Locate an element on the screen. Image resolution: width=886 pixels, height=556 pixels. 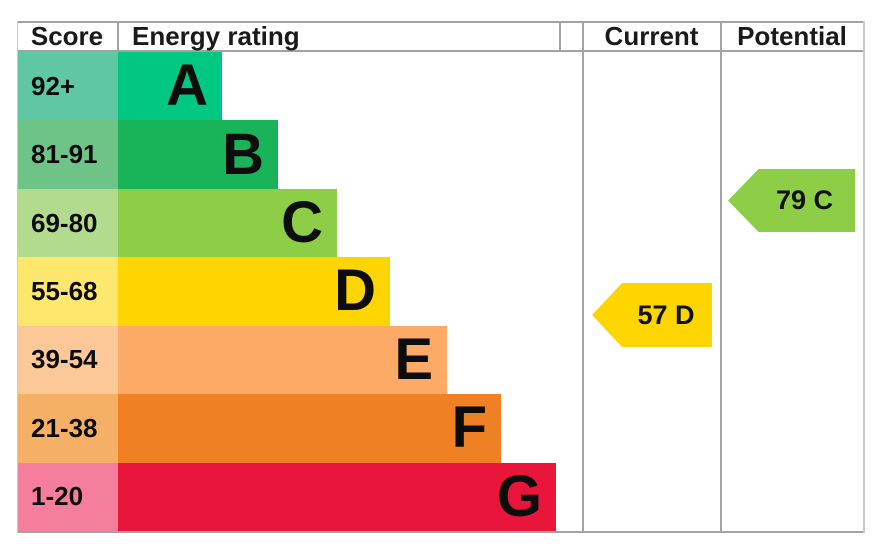
potential-rating-arrow: 79 C is located at coordinates (791, 200).